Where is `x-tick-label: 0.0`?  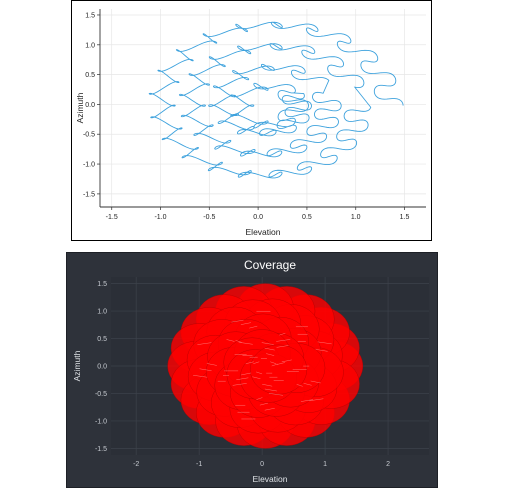 x-tick-label: 0.0 is located at coordinates (258, 217).